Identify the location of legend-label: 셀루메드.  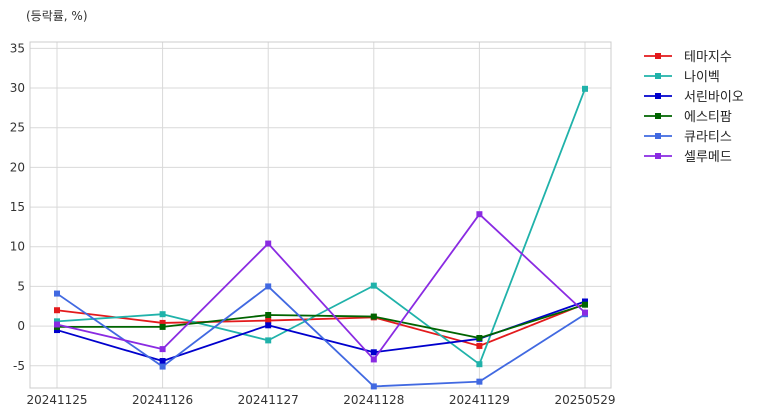
(708, 157).